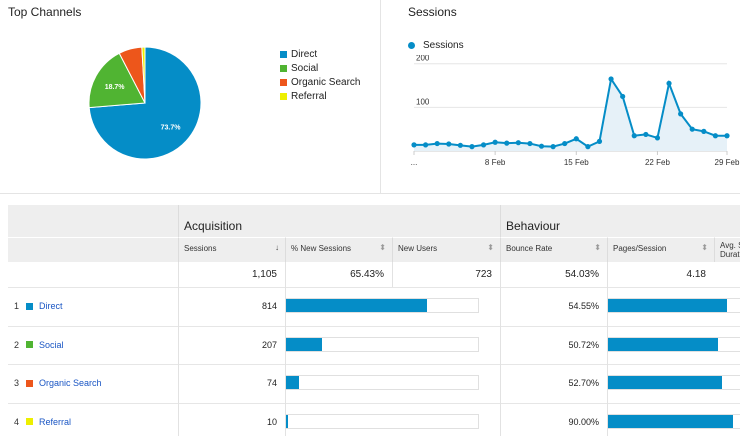 The width and height of the screenshot is (740, 436). What do you see at coordinates (338, 249) in the screenshot?
I see `col-header-new-sessions: % New Sessions ⬍` at bounding box center [338, 249].